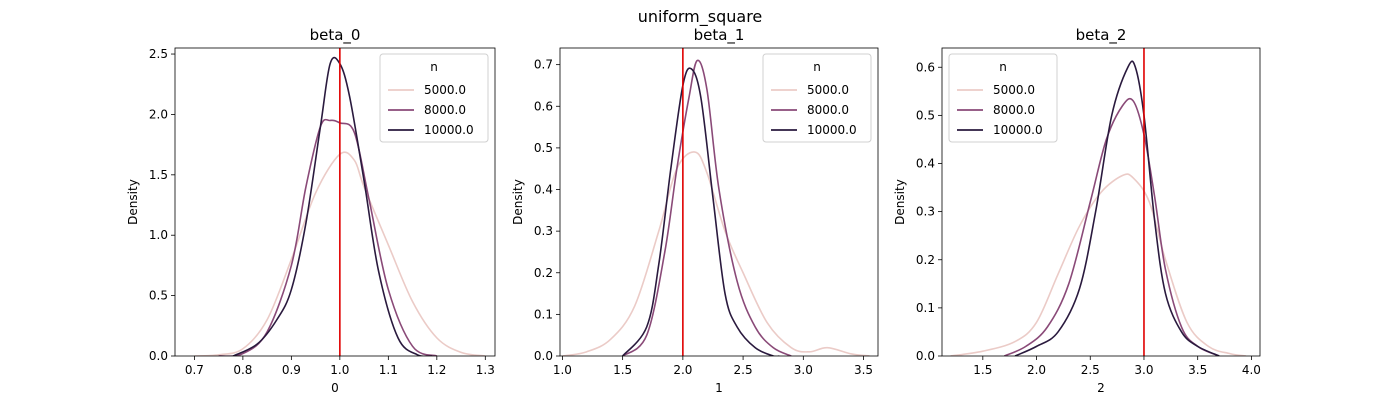  Describe the element at coordinates (1101, 388) in the screenshot. I see `x-axis-label: 2` at that location.